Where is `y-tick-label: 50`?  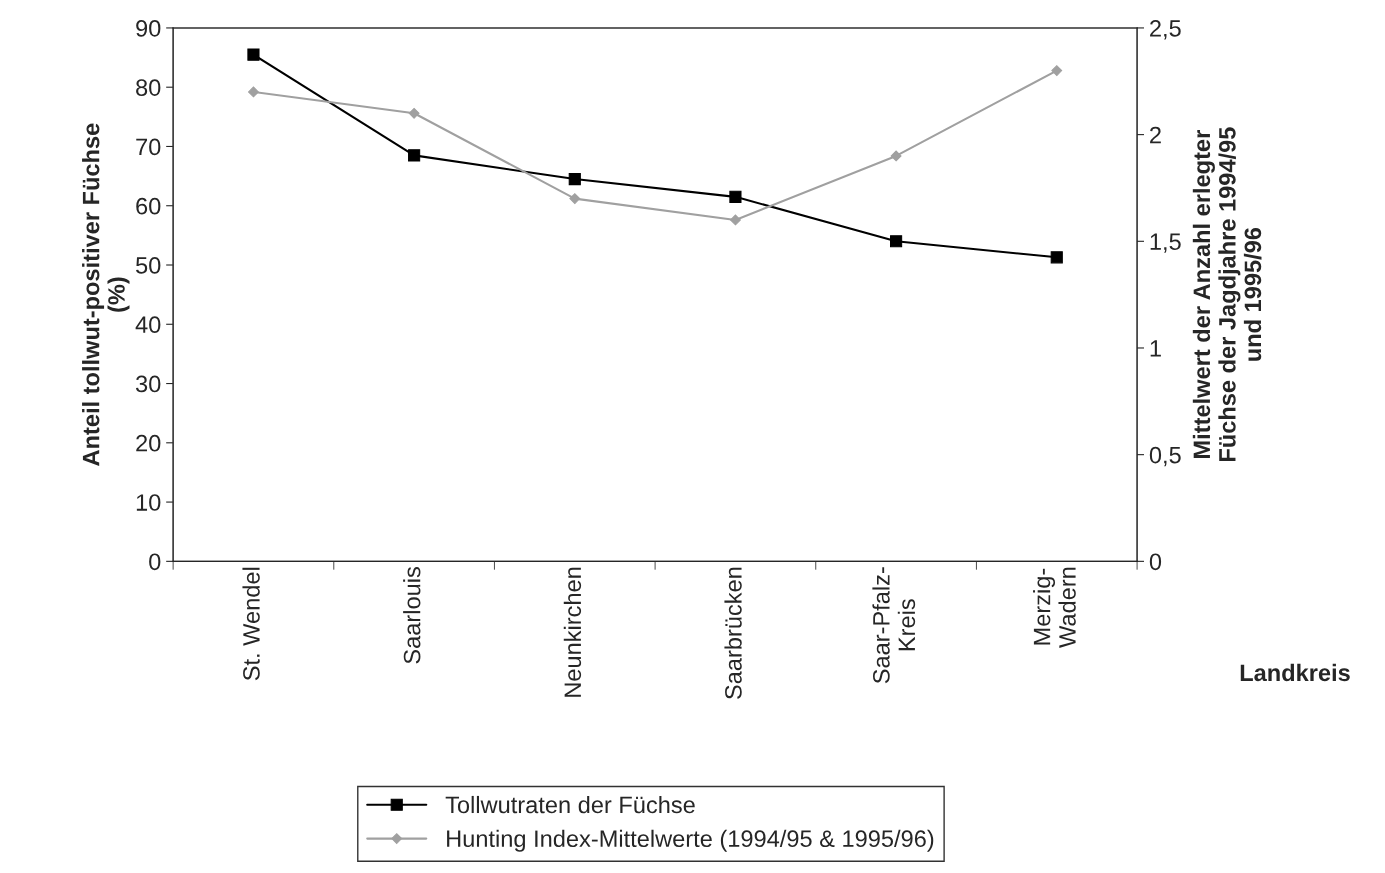
y-tick-label: 50 is located at coordinates (148, 265).